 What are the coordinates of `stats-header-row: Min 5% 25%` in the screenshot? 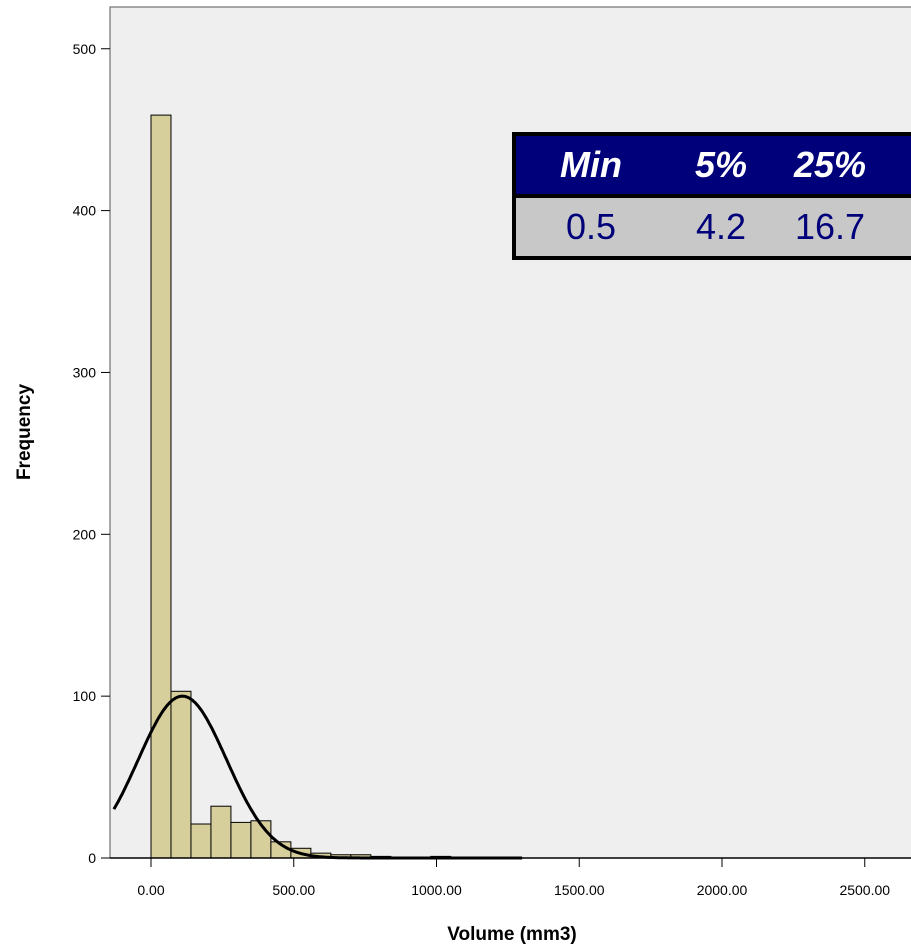 It's located at (713, 165).